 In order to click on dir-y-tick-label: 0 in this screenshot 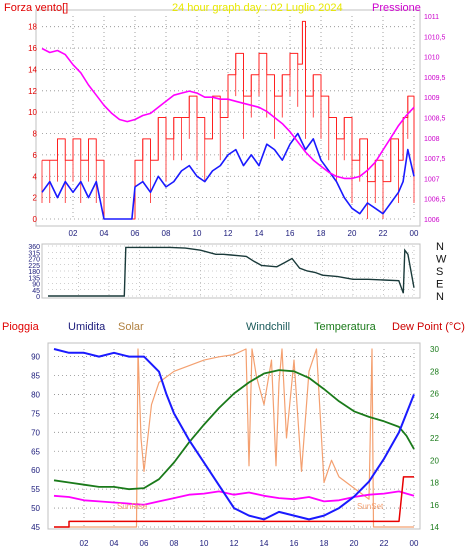, I will do `click(38, 297)`.